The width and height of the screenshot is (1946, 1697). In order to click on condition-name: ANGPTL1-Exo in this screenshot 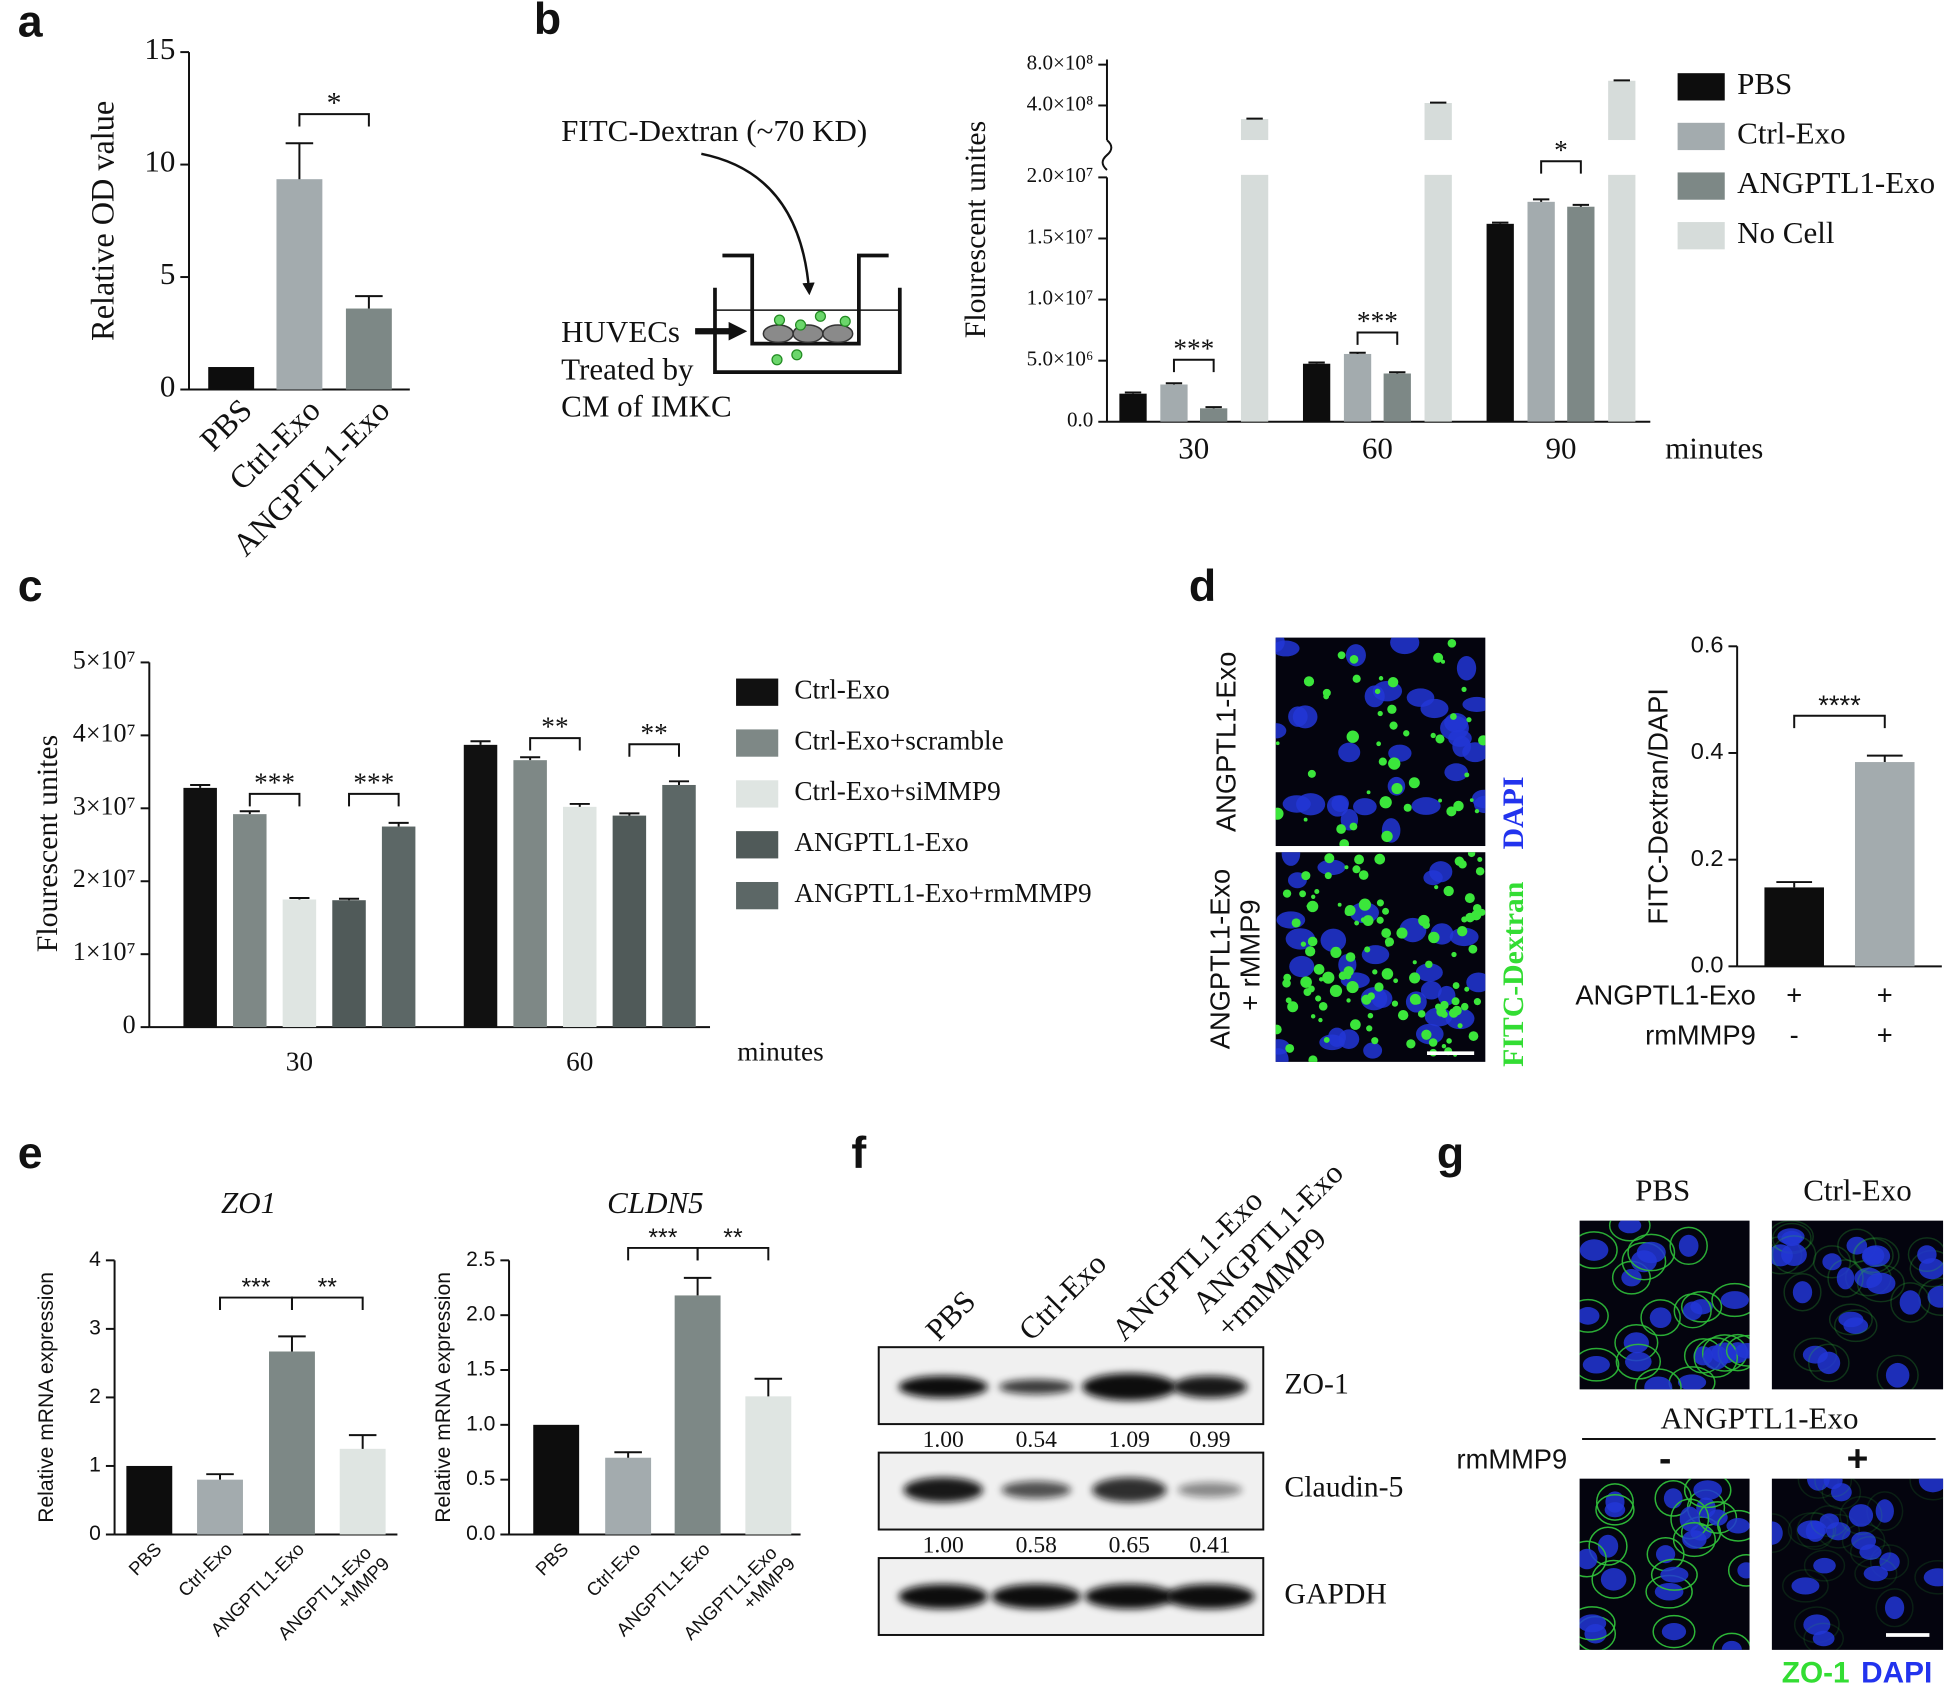, I will do `click(1665, 995)`.